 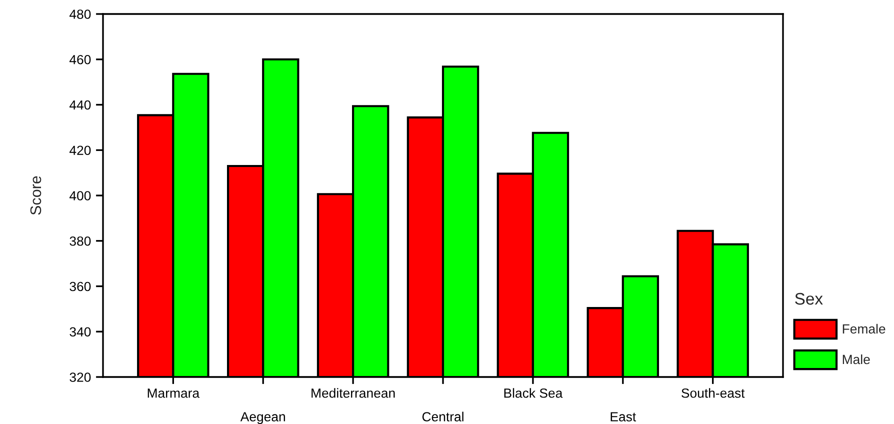 I want to click on x-tick-label: South-east, so click(x=713, y=393).